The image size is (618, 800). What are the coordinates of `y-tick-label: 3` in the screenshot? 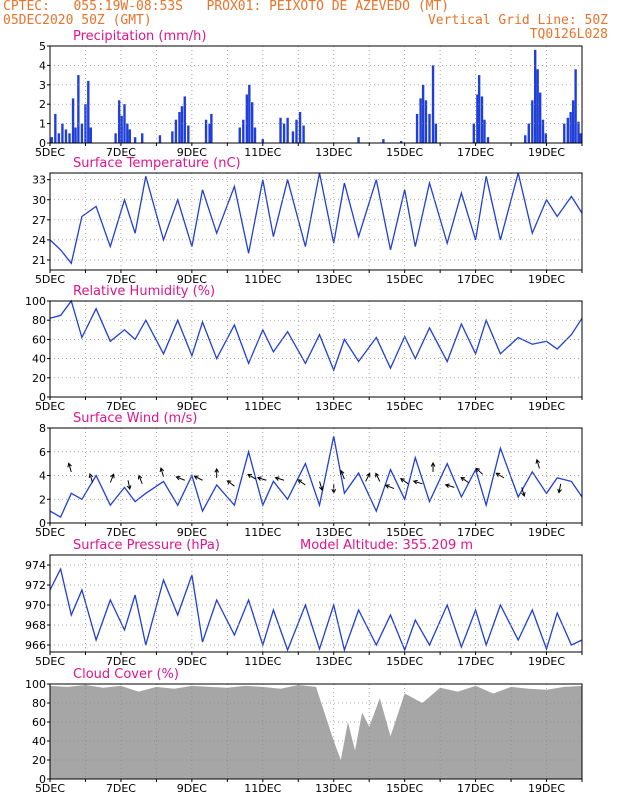 It's located at (42, 85).